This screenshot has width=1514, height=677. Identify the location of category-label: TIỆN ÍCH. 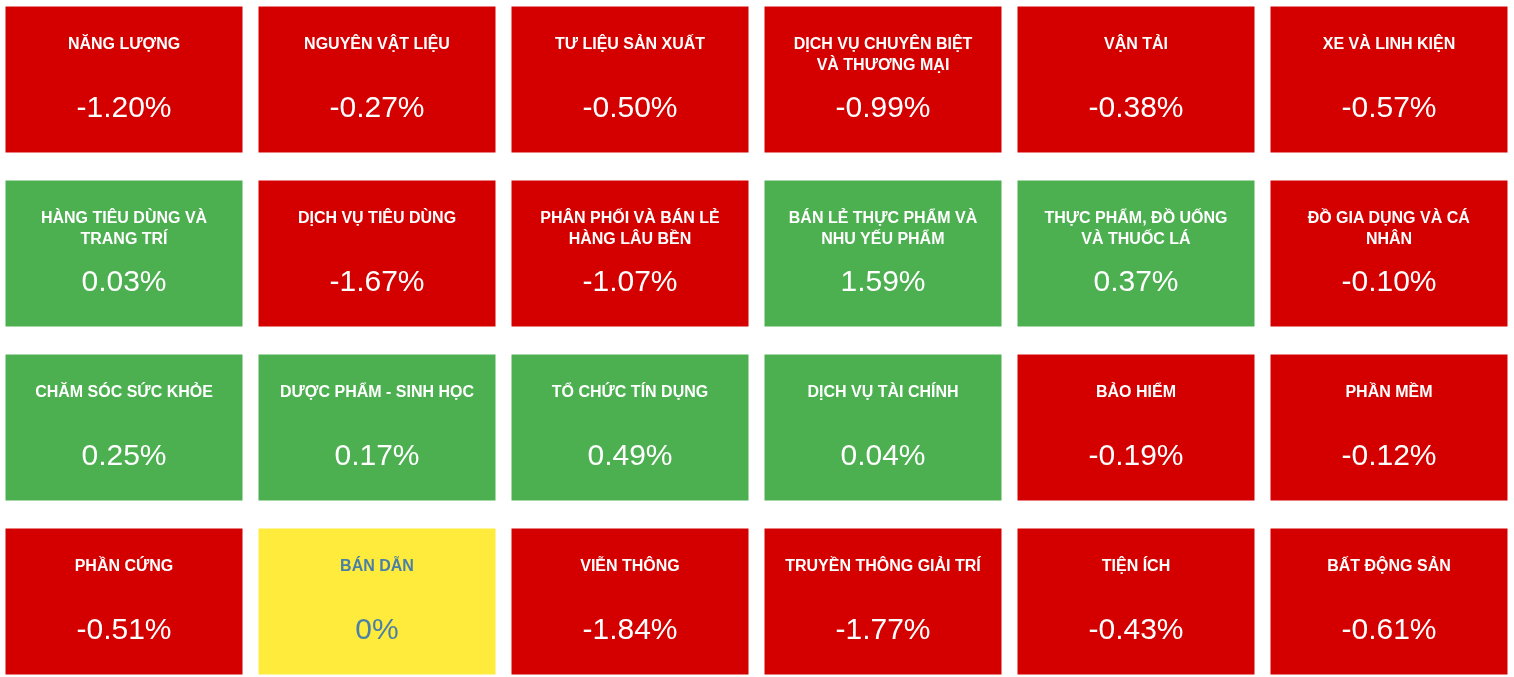
(1136, 564).